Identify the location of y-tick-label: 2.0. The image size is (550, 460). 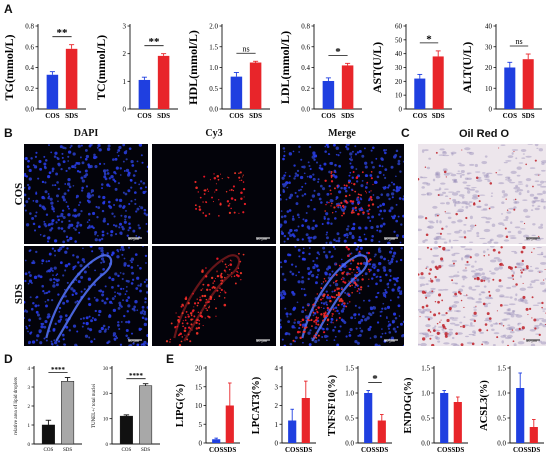
(213, 27).